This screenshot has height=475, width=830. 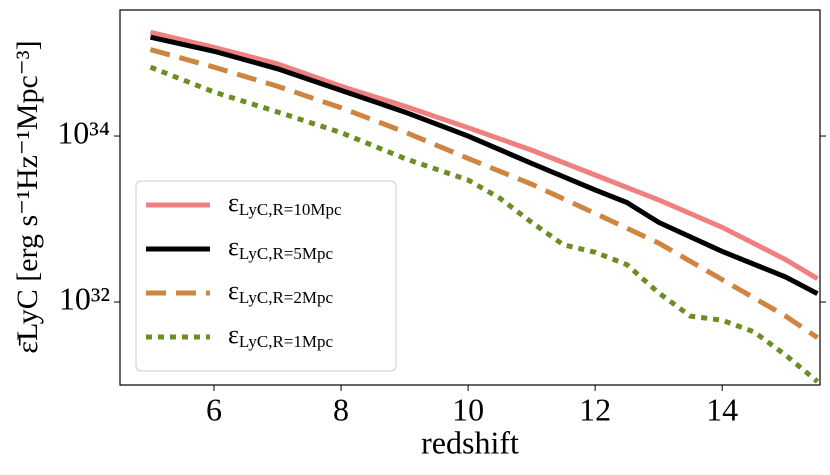 What do you see at coordinates (722, 409) in the screenshot?
I see `x-tick-label: 14` at bounding box center [722, 409].